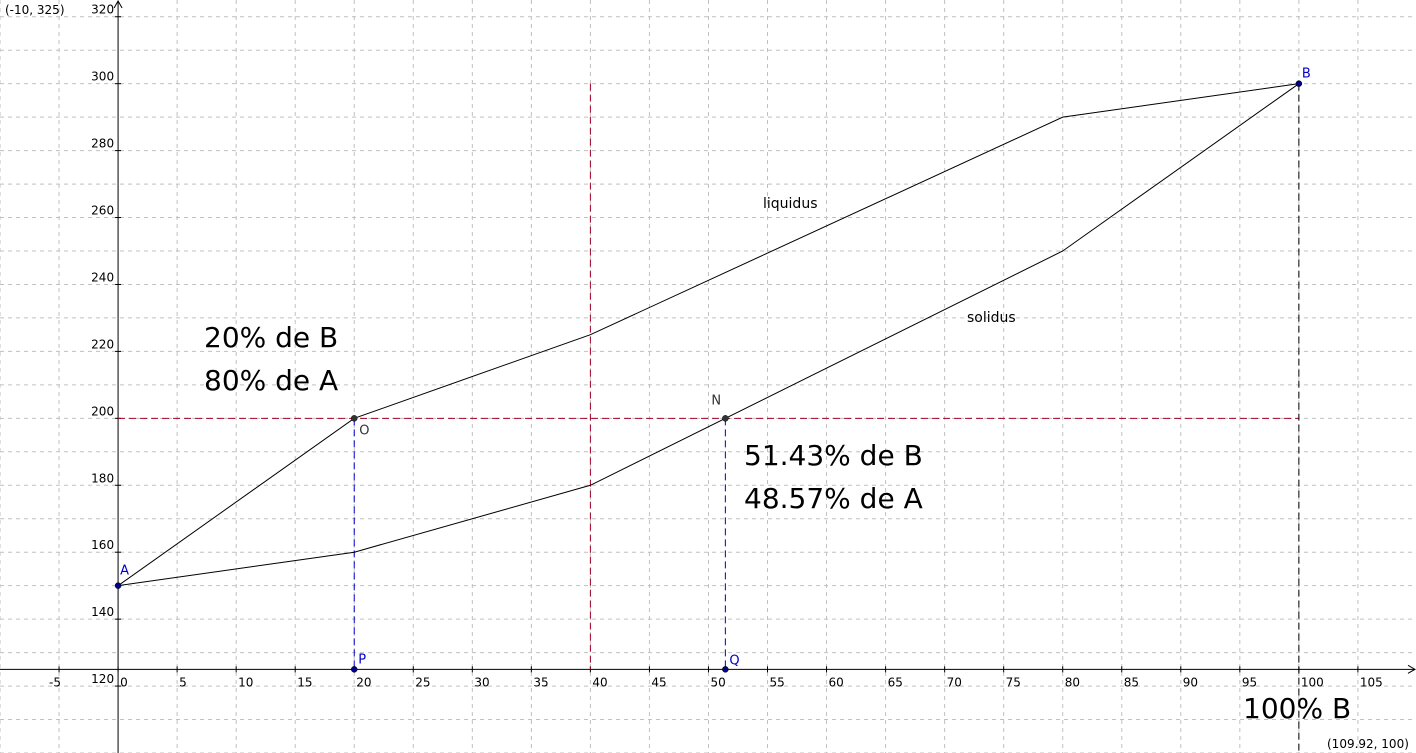 Image resolution: width=1416 pixels, height=753 pixels. Describe the element at coordinates (1299, 83) in the screenshot. I see `point-b` at that location.